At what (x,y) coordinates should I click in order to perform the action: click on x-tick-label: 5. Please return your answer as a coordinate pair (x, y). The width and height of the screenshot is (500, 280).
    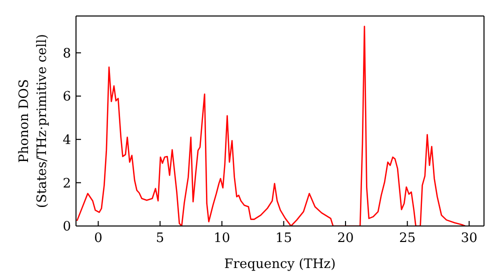
    Looking at the image, I should click on (160, 238).